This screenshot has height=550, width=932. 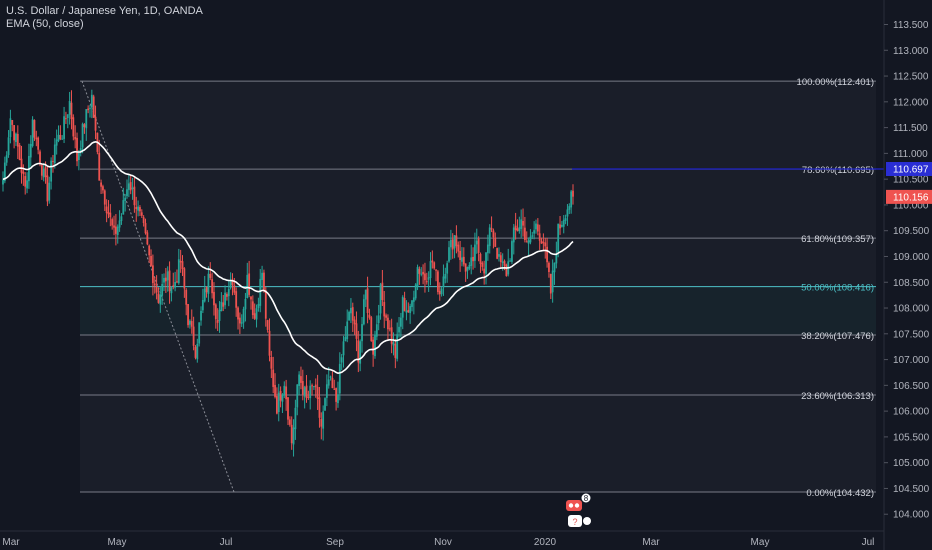 What do you see at coordinates (651, 542) in the screenshot?
I see `time-tick-label: Mar` at bounding box center [651, 542].